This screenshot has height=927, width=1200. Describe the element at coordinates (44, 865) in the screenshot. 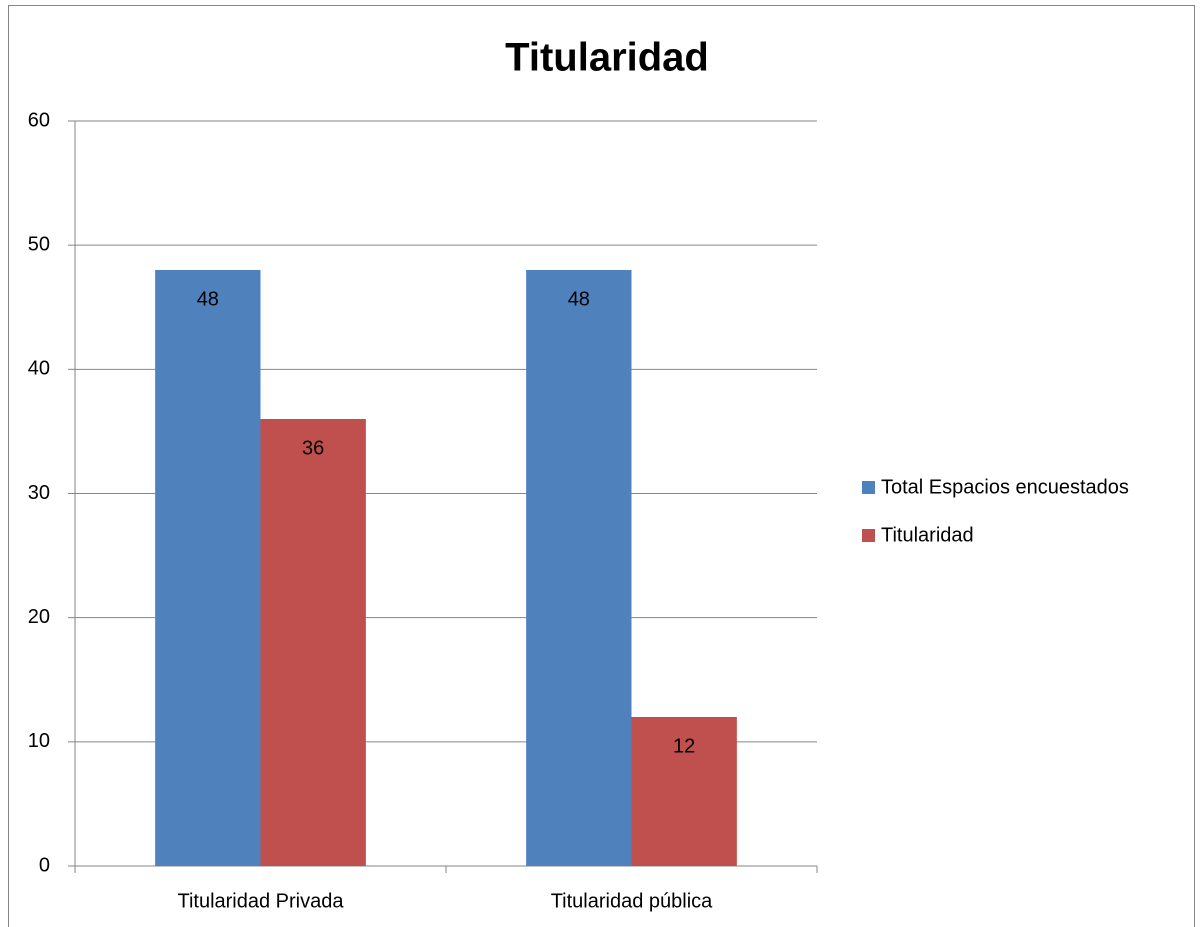

I see `y-tick-label: 0` at that location.